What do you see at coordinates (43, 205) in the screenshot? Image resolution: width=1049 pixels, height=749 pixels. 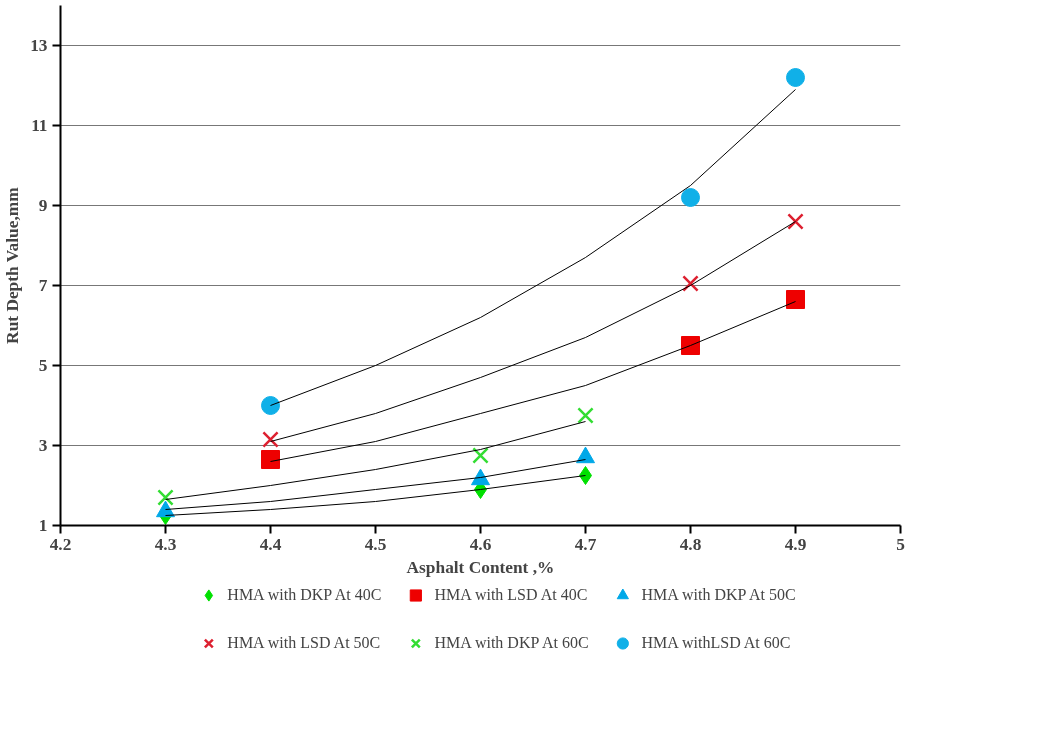 I see `y-tick-label: 9` at bounding box center [43, 205].